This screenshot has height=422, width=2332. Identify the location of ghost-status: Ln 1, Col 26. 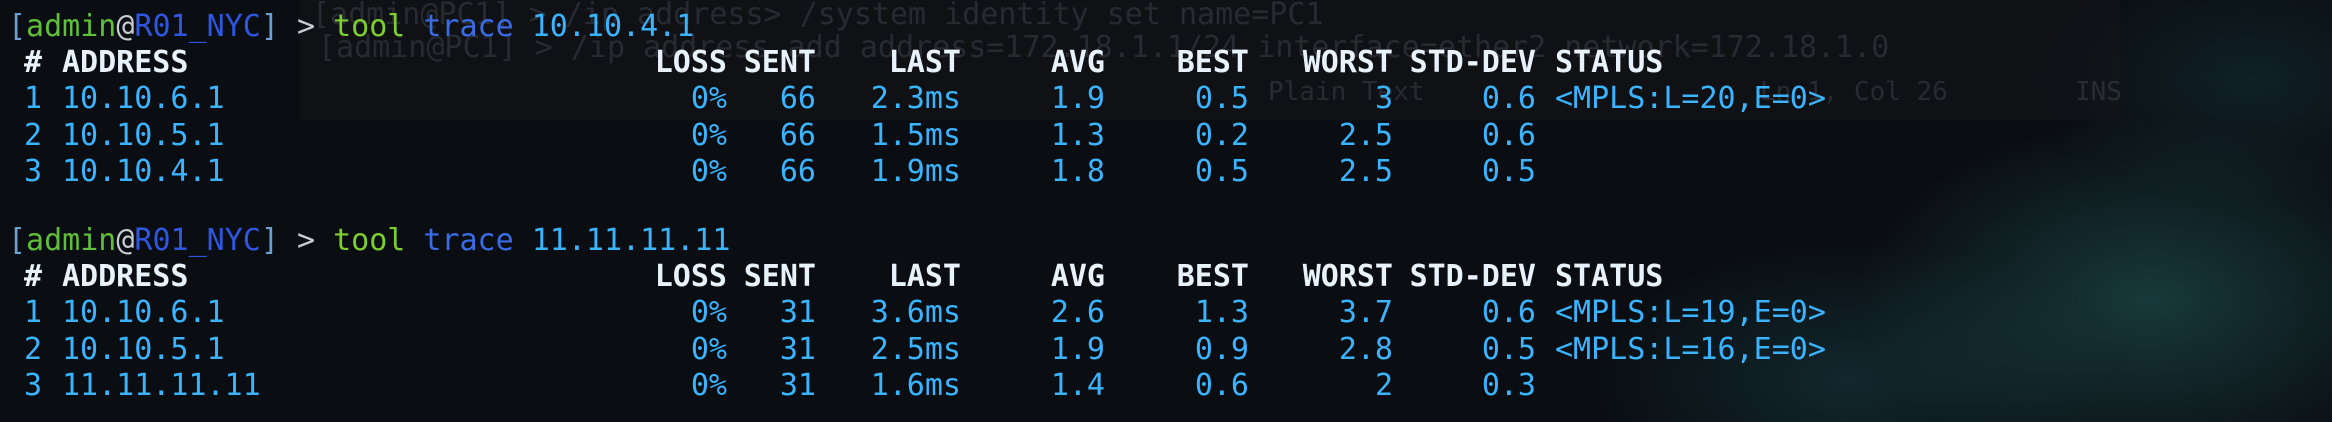
(1854, 92).